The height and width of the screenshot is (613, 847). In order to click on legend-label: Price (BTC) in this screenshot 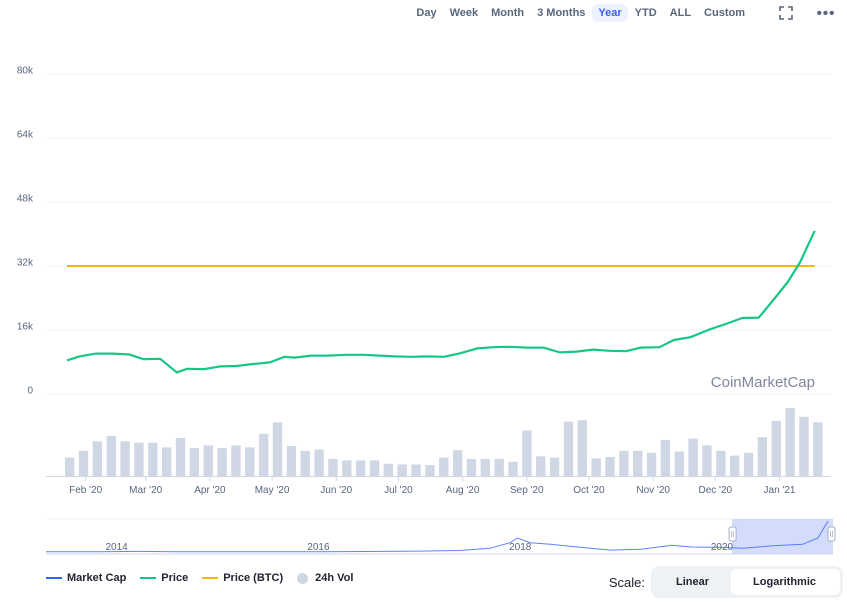, I will do `click(253, 578)`.